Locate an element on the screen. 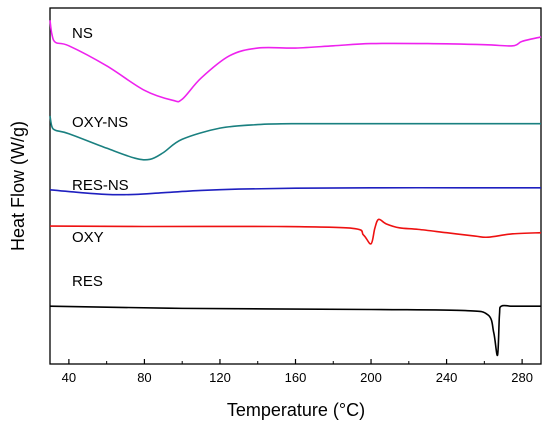 This screenshot has width=550, height=424. x-tick-label: 40 is located at coordinates (69, 377).